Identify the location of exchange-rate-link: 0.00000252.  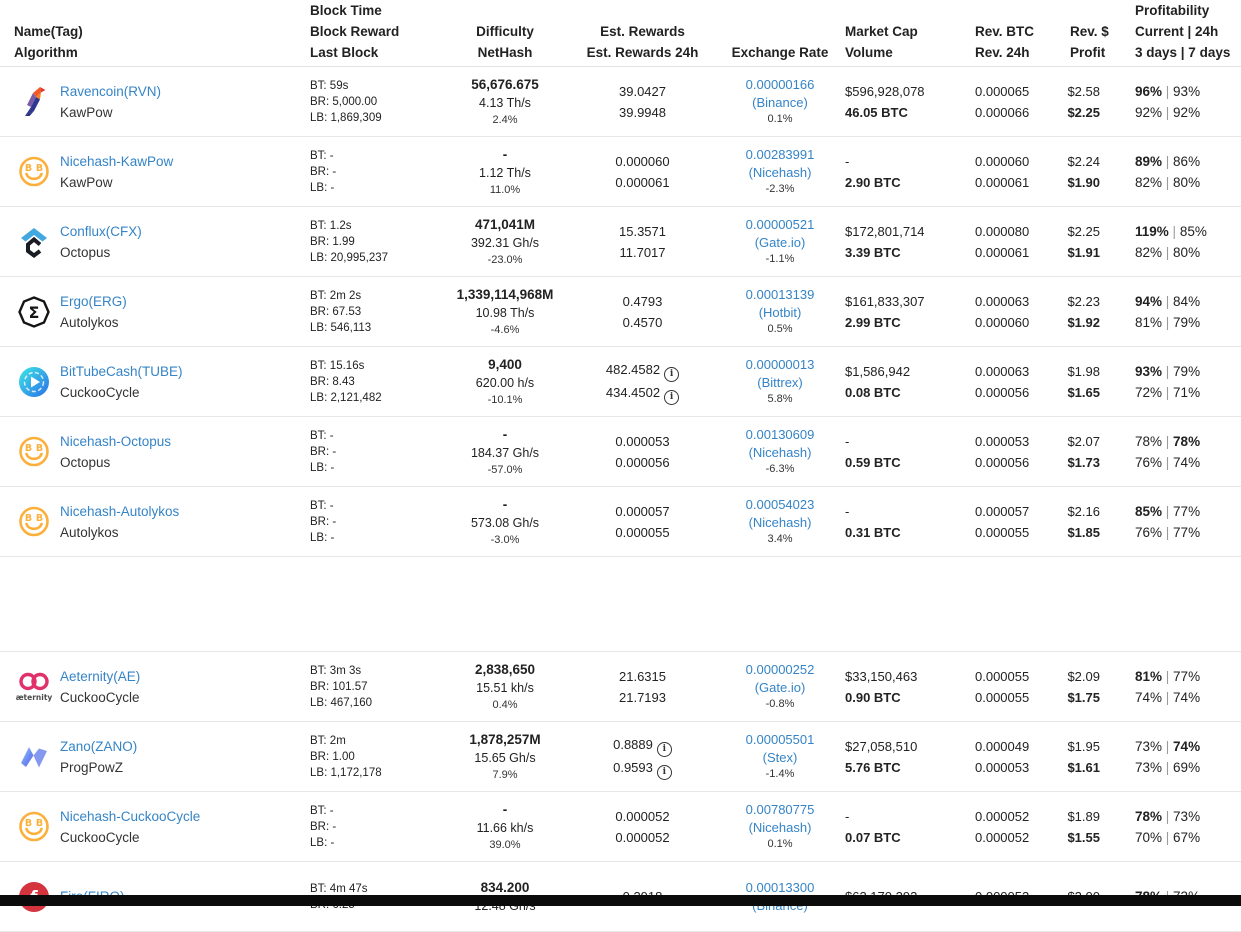
(780, 669).